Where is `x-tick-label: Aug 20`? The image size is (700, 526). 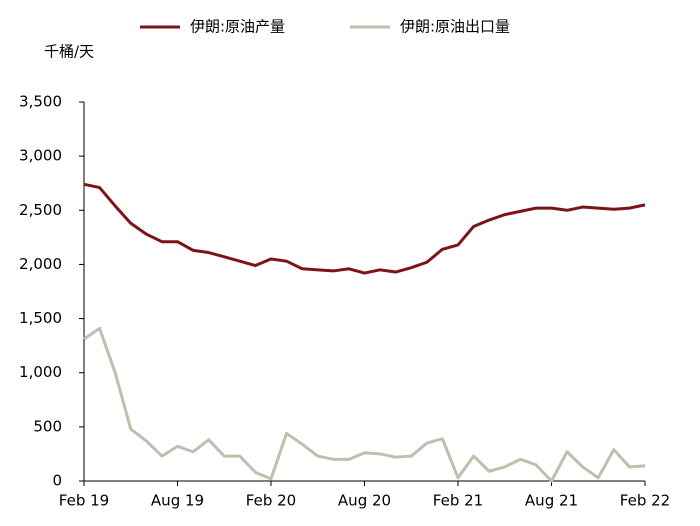
x-tick-label: Aug 20 is located at coordinates (364, 501).